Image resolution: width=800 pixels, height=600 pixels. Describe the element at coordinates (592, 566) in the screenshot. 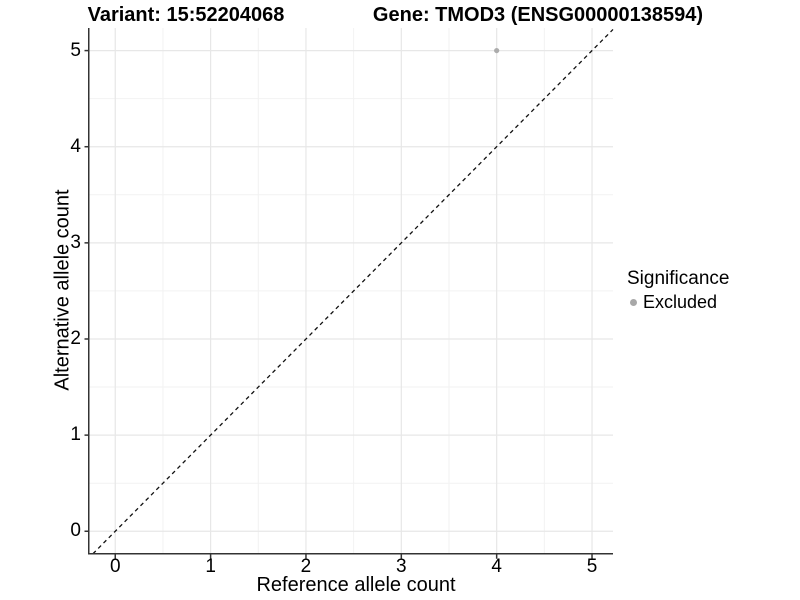

I see `x-tick-label: 5` at that location.